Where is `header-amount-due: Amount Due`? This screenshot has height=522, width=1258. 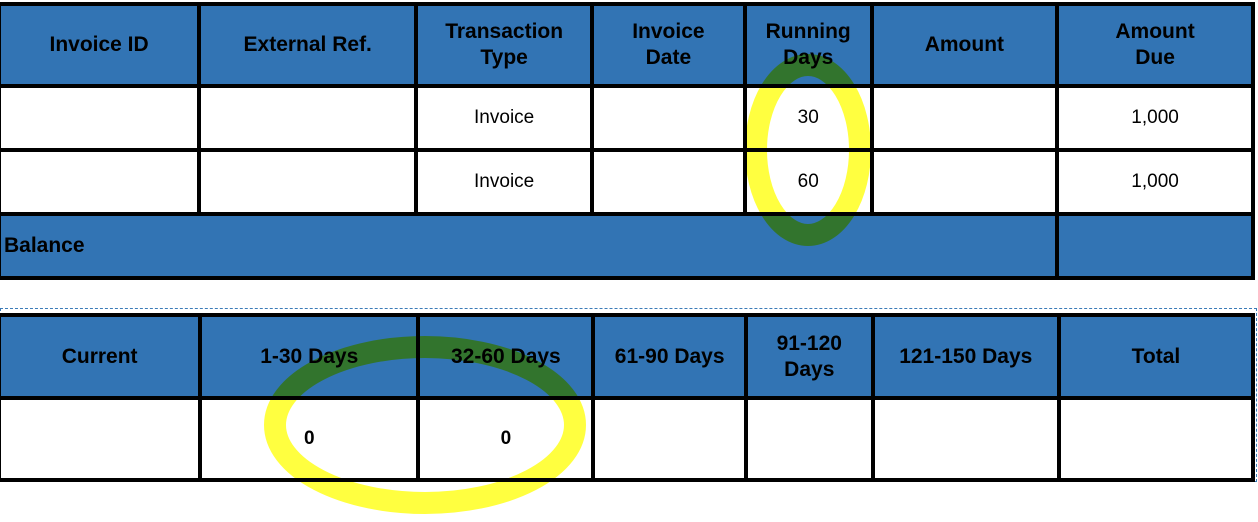
header-amount-due: Amount Due is located at coordinates (1155, 45).